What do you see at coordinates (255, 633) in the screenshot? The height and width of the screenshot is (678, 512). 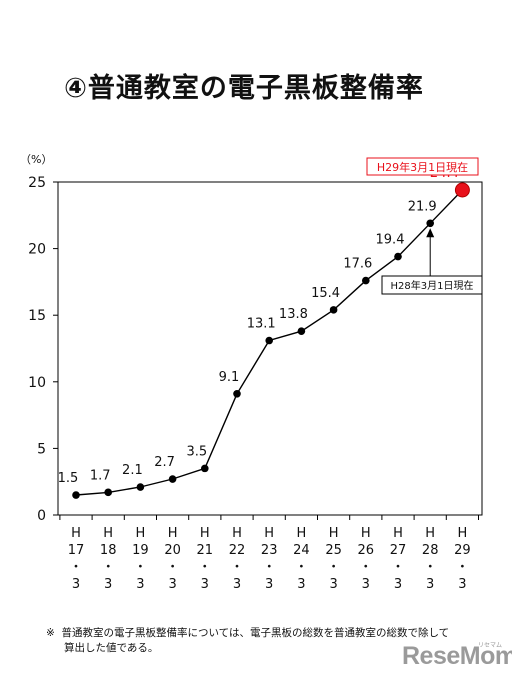 I see `footnote-text-1: 普通教室の電子黒板整備率については、電子黒板の総数を普通教室の総数で除して` at bounding box center [255, 633].